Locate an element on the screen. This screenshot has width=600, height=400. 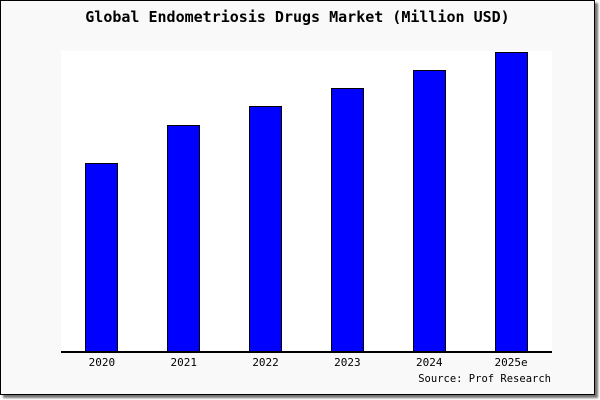
x-tick-label-2022: 2022 is located at coordinates (265, 362).